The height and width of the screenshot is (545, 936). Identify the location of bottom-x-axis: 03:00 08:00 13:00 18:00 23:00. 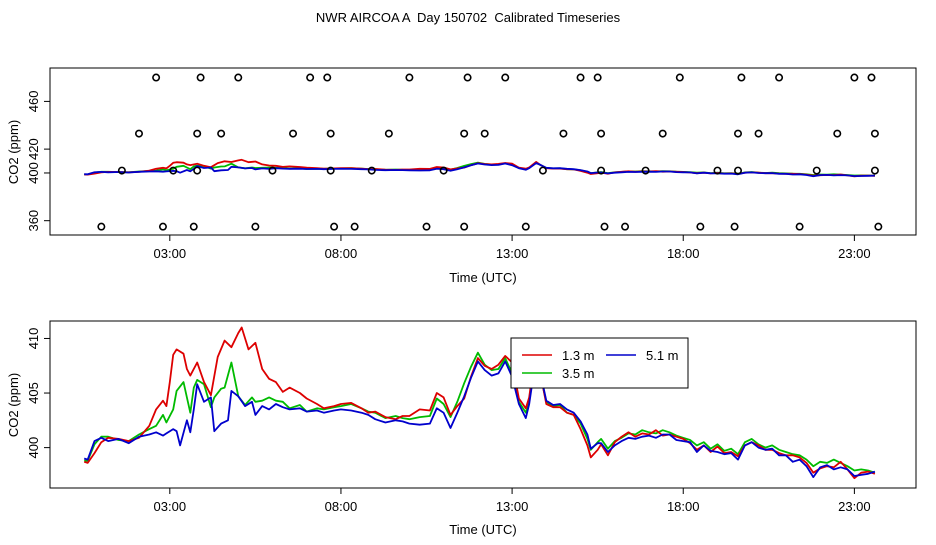
(512, 501).